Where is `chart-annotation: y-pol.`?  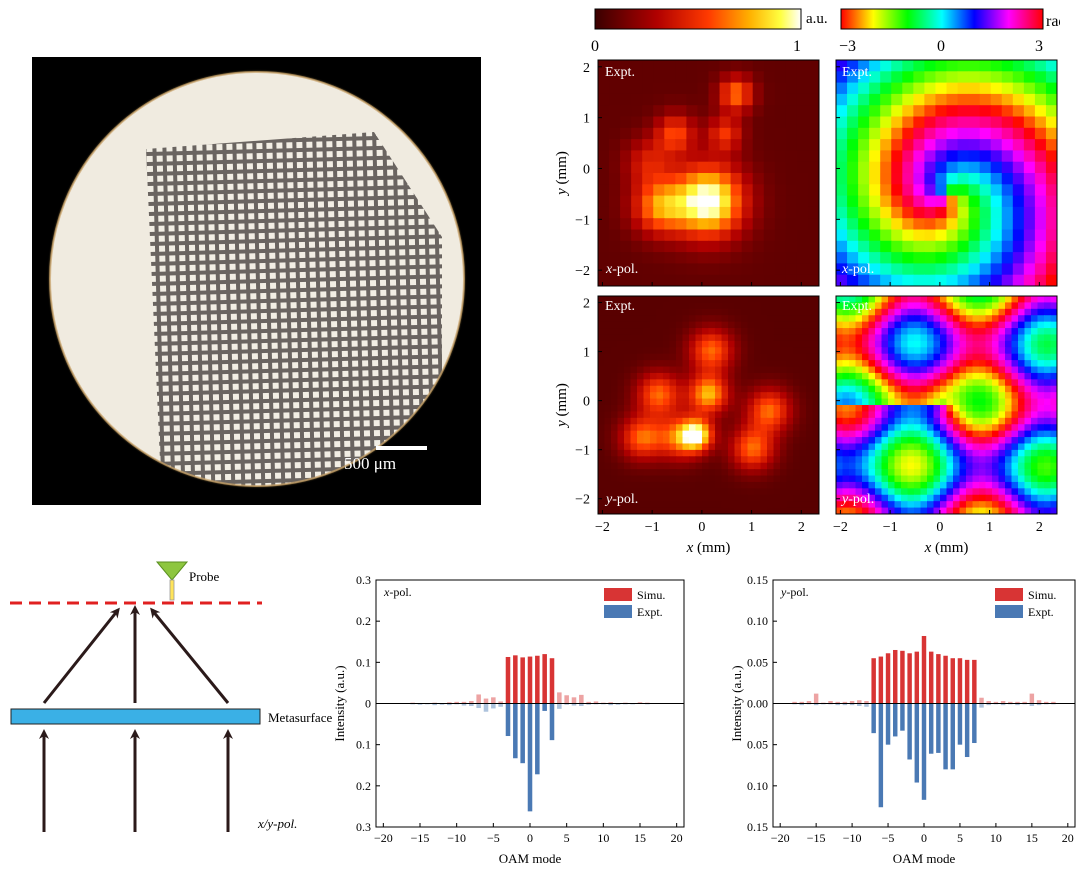 chart-annotation: y-pol. is located at coordinates (794, 592).